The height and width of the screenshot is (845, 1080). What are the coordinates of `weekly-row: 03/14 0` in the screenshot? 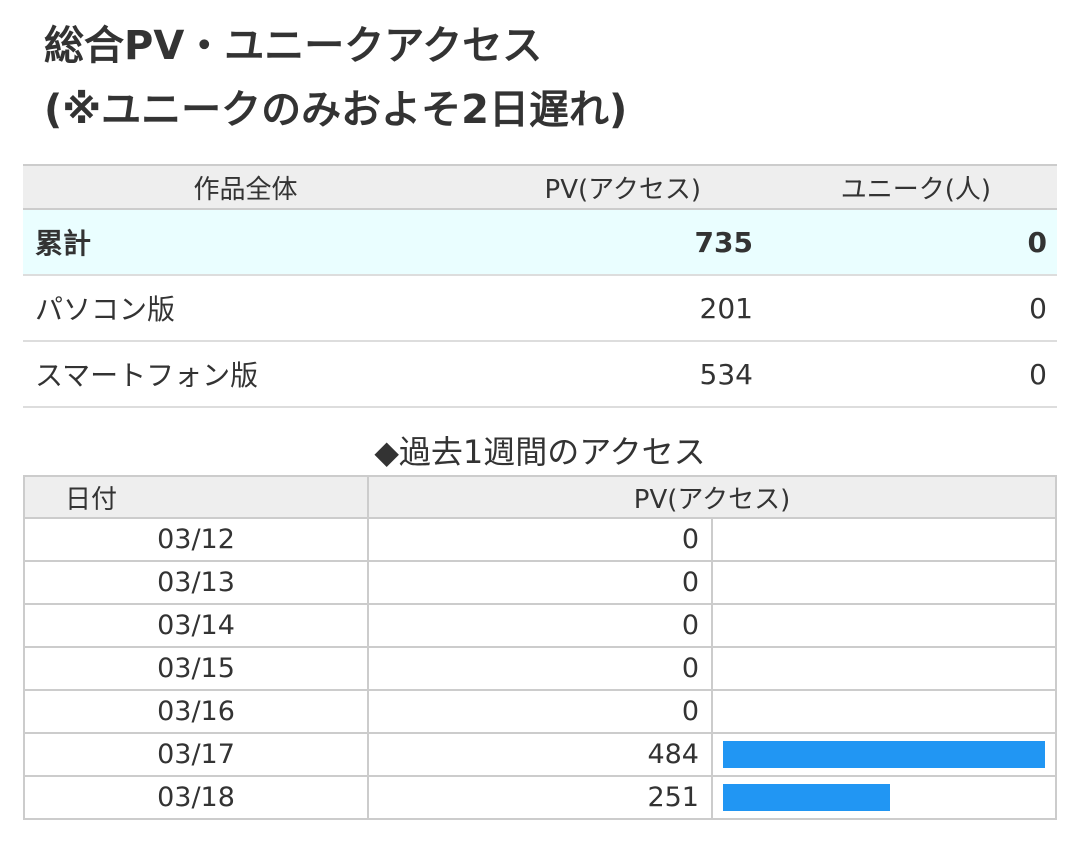 It's located at (540, 625).